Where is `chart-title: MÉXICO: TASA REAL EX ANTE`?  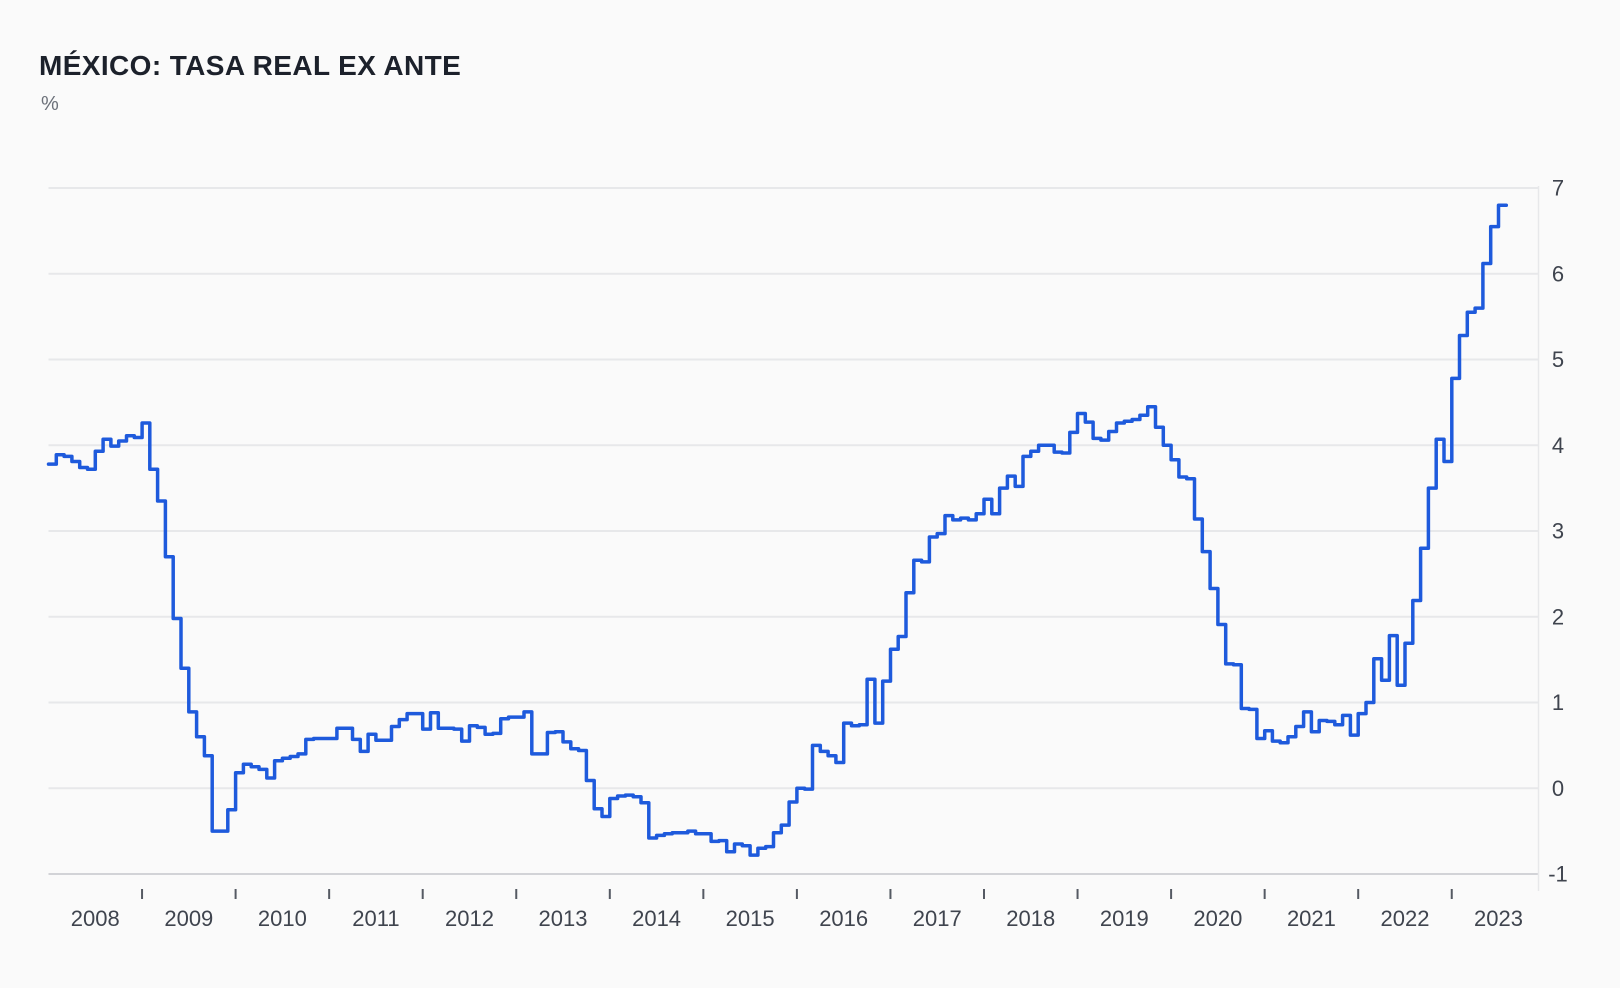
chart-title: MÉXICO: TASA REAL EX ANTE is located at coordinates (250, 65).